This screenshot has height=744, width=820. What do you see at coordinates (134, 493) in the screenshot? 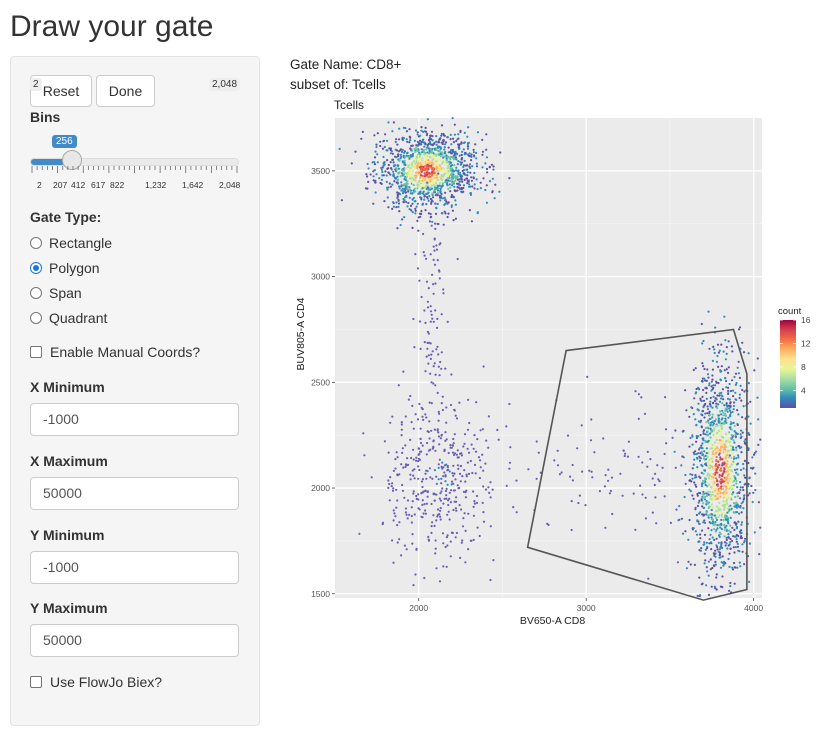
I see `x-max-input: 50000` at bounding box center [134, 493].